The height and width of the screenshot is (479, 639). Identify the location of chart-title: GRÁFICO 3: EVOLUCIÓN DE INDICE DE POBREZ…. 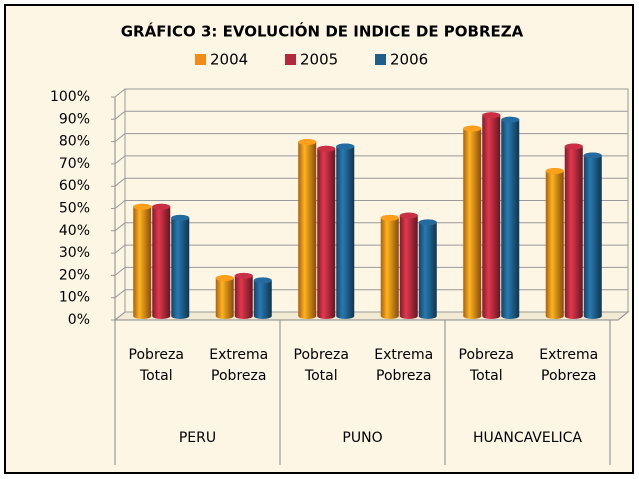
(322, 31).